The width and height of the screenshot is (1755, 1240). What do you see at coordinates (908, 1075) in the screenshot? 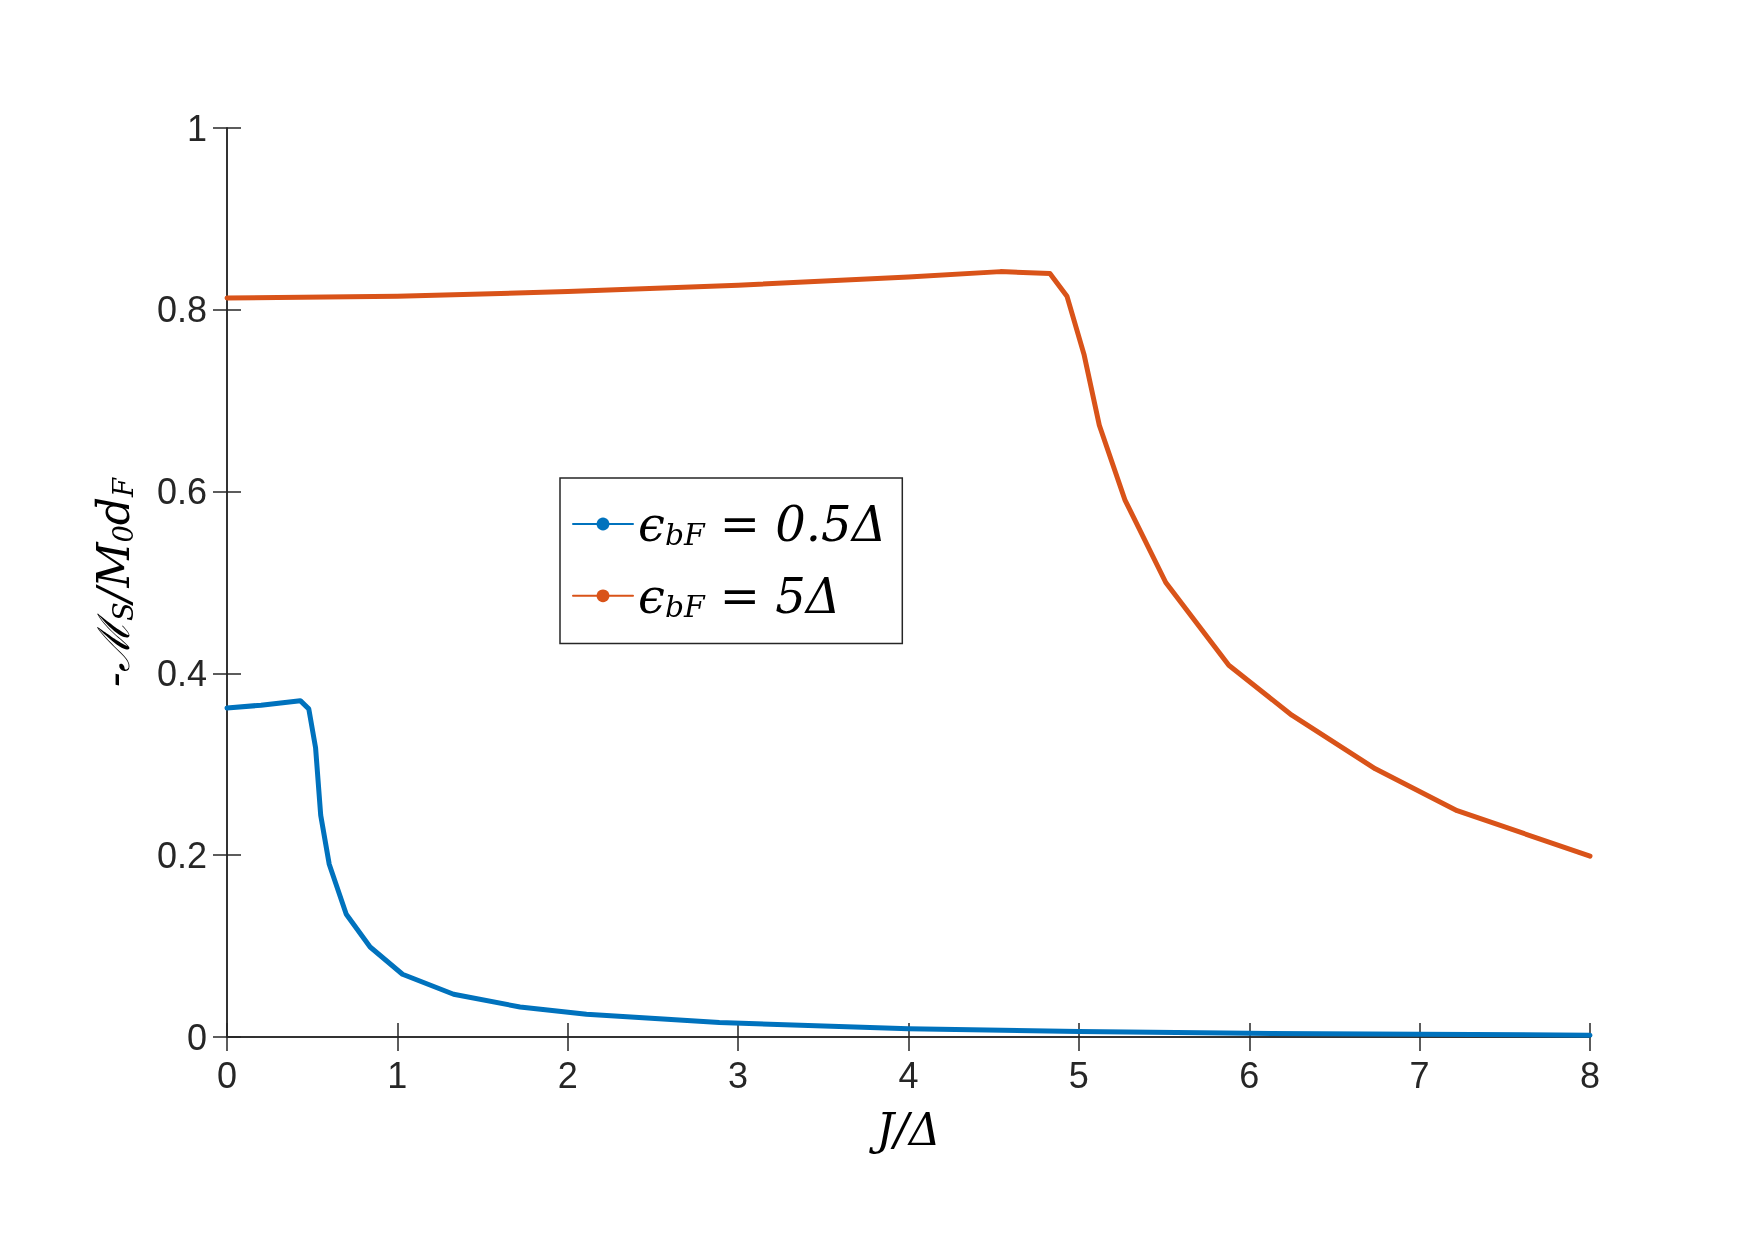
I see `x-tick-label: 4` at bounding box center [908, 1075].